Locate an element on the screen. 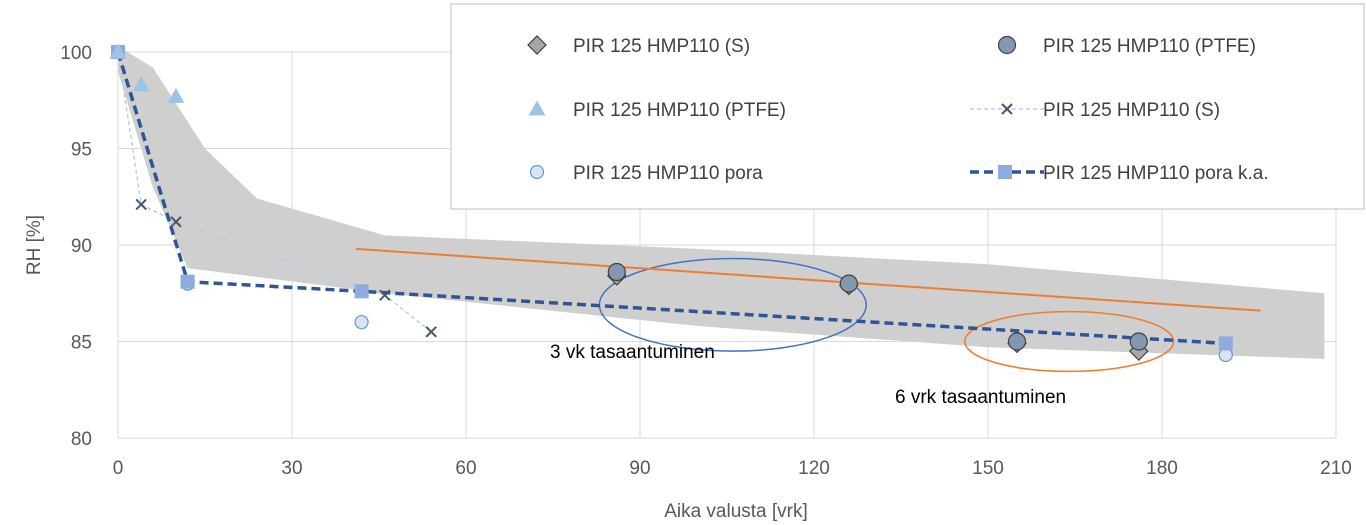  x-tick-label: 60 is located at coordinates (465, 468).